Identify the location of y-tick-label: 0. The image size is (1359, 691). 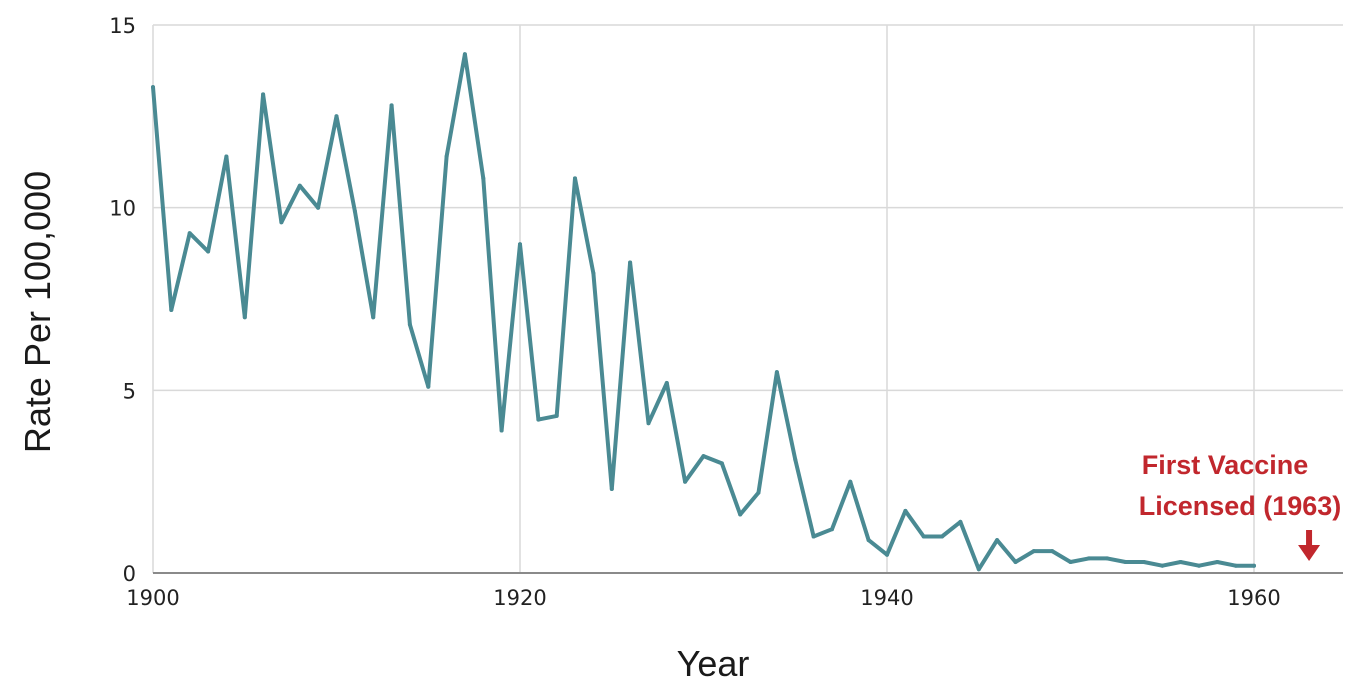
(129, 574).